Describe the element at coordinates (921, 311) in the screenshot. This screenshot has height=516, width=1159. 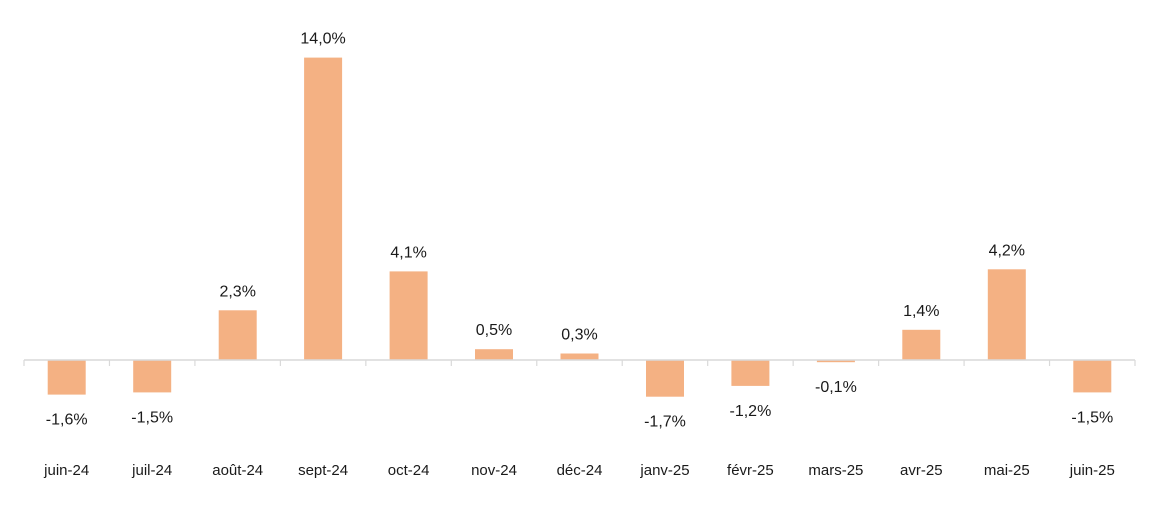
I see `data-label: 1,4%` at that location.